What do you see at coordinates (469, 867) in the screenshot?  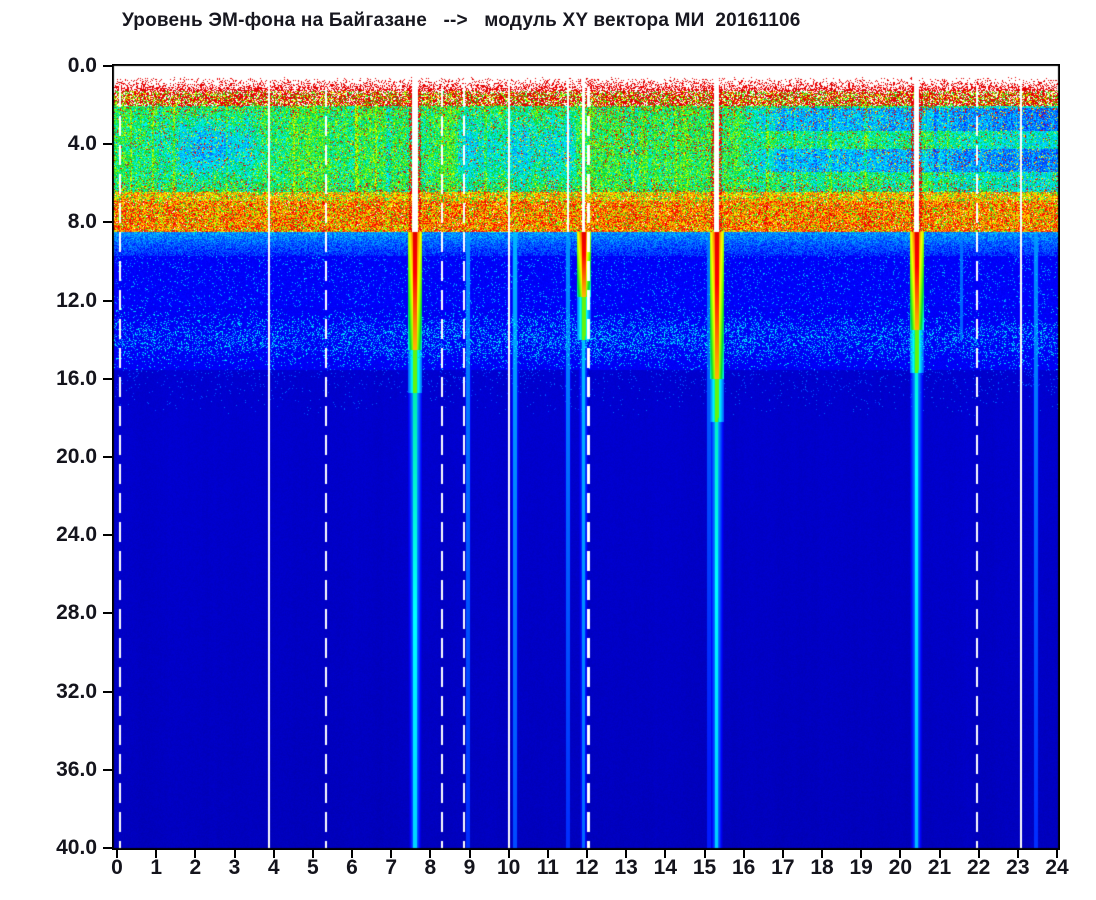 I see `x-tick-label: 9` at bounding box center [469, 867].